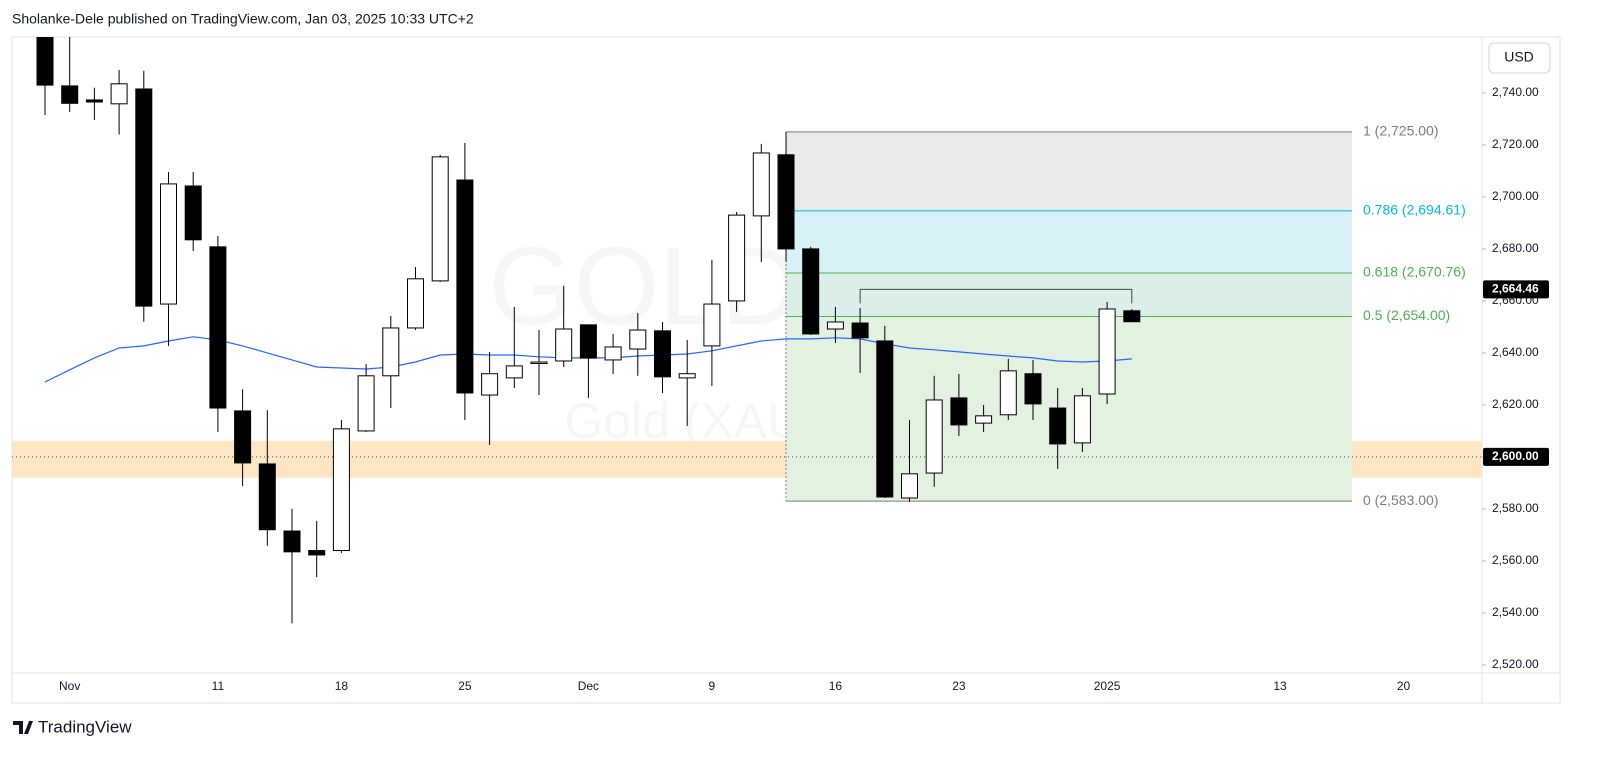 The width and height of the screenshot is (1600, 766). Describe the element at coordinates (1280, 686) in the screenshot. I see `x-tick-label: 13` at that location.